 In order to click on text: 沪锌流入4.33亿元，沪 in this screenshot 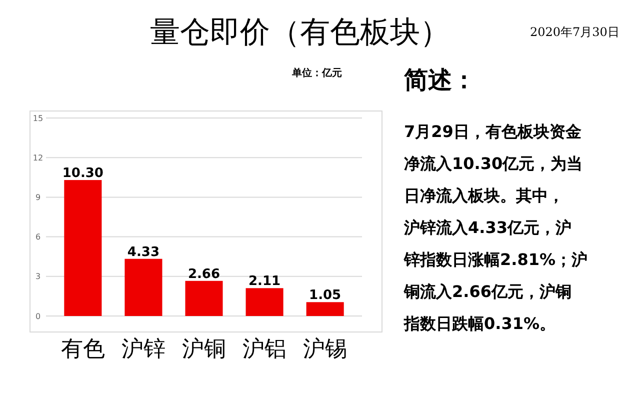, I will do `click(487, 227)`.